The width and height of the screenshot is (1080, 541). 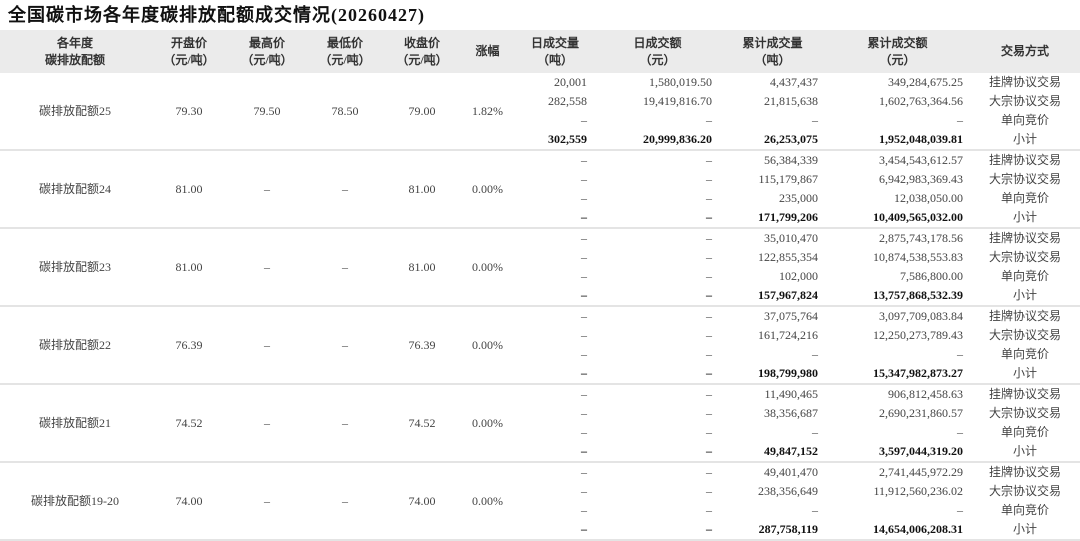 I want to click on column-header: 收盘价 （元/吨）, so click(x=422, y=51).